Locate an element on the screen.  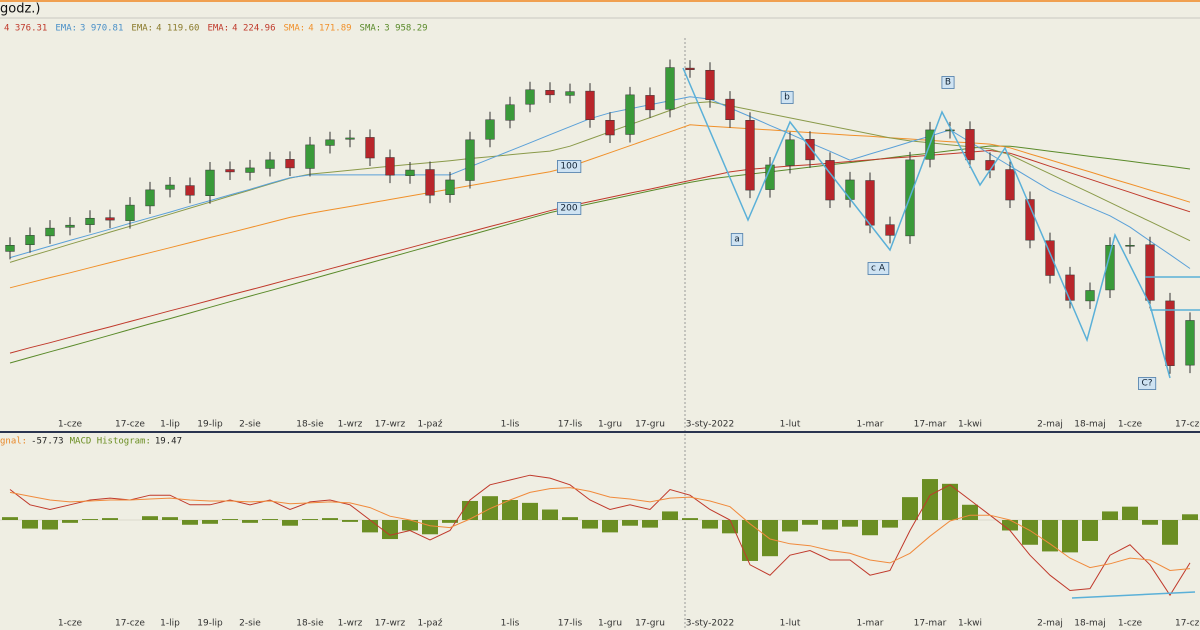
x-tick-label: 1-lis is located at coordinates (510, 425).